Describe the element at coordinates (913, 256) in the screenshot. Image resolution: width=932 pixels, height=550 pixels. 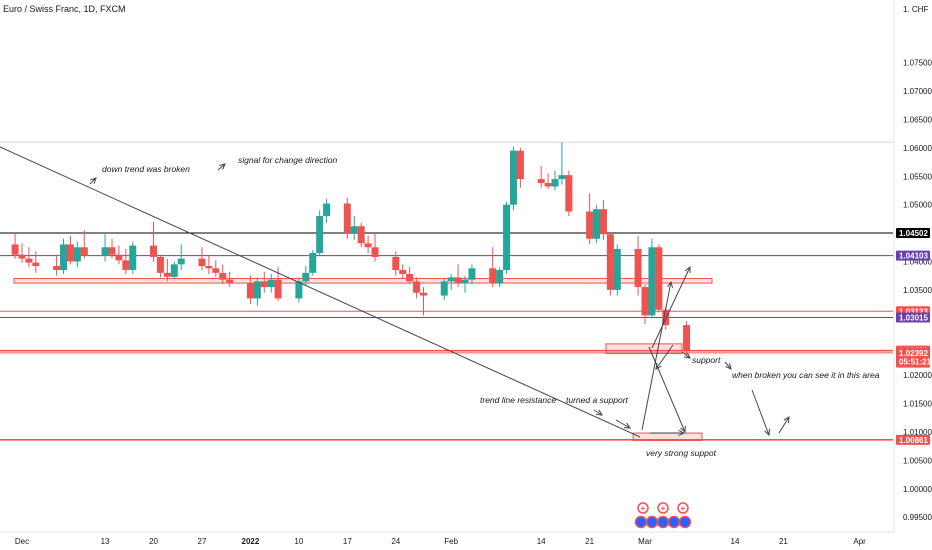
I see `price-tag-label: 1.04103` at that location.